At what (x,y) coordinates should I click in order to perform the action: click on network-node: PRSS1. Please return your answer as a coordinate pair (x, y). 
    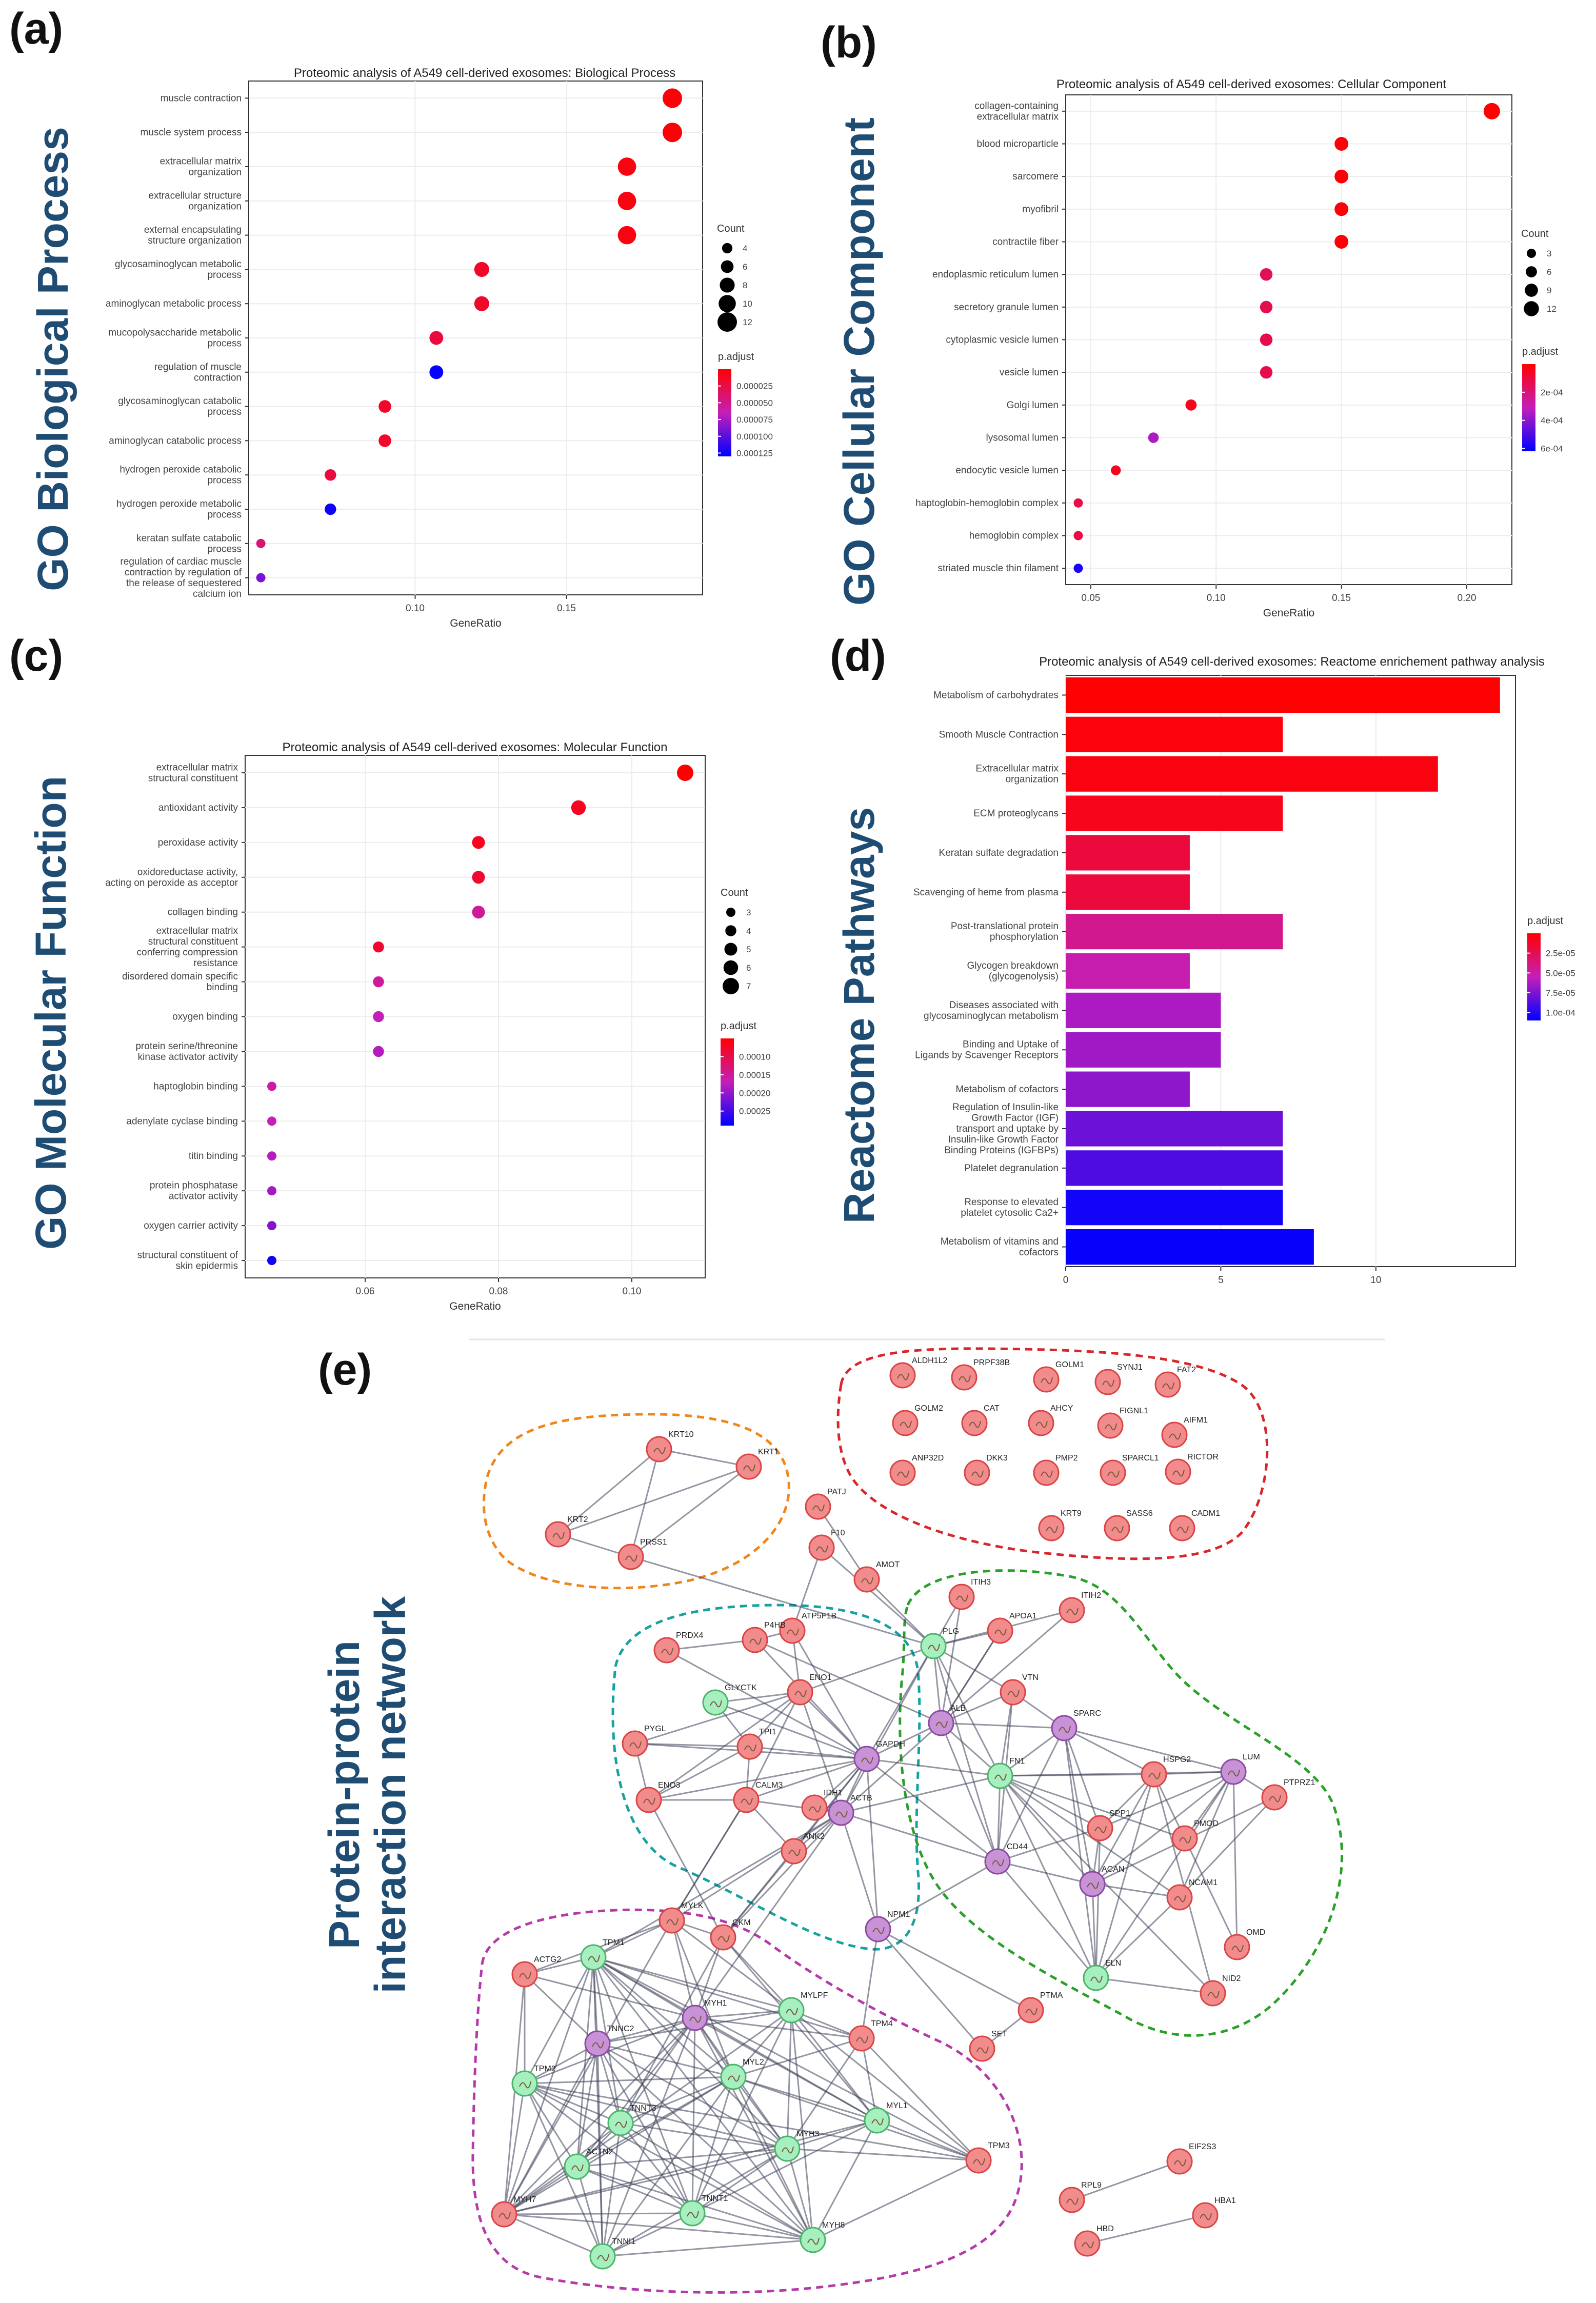
    Looking at the image, I should click on (642, 1554).